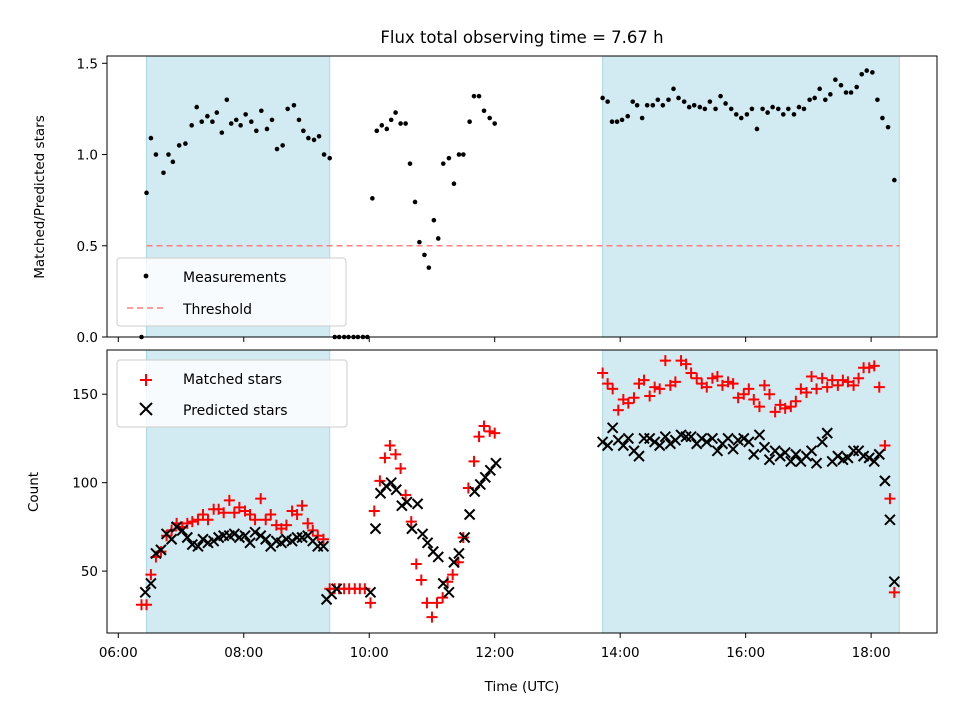 This screenshot has width=960, height=720. I want to click on top-legend-frame, so click(231, 292).